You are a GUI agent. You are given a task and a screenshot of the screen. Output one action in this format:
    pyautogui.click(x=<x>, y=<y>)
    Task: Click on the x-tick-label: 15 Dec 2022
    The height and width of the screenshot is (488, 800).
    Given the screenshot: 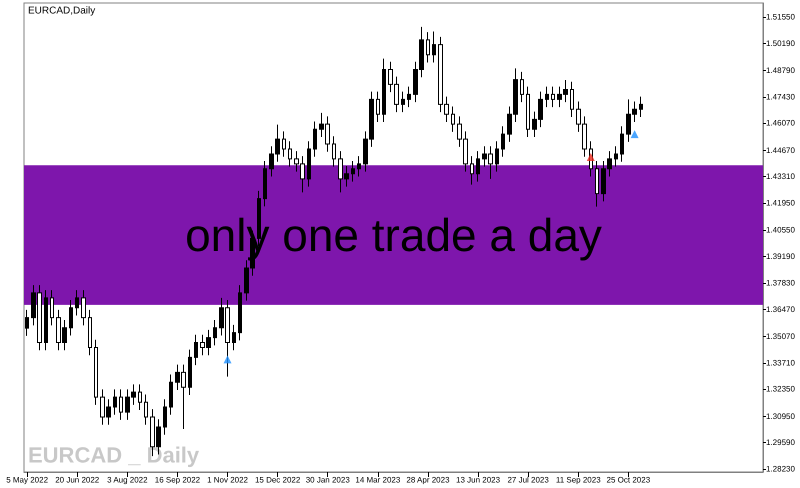 What is the action you would take?
    pyautogui.click(x=277, y=480)
    